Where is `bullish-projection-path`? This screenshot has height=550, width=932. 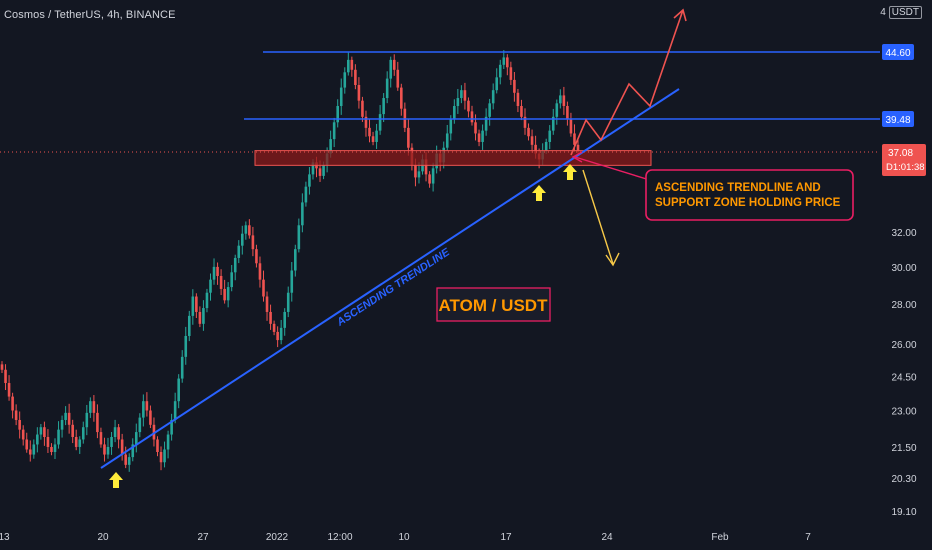
bullish-projection-path is located at coordinates (627, 82).